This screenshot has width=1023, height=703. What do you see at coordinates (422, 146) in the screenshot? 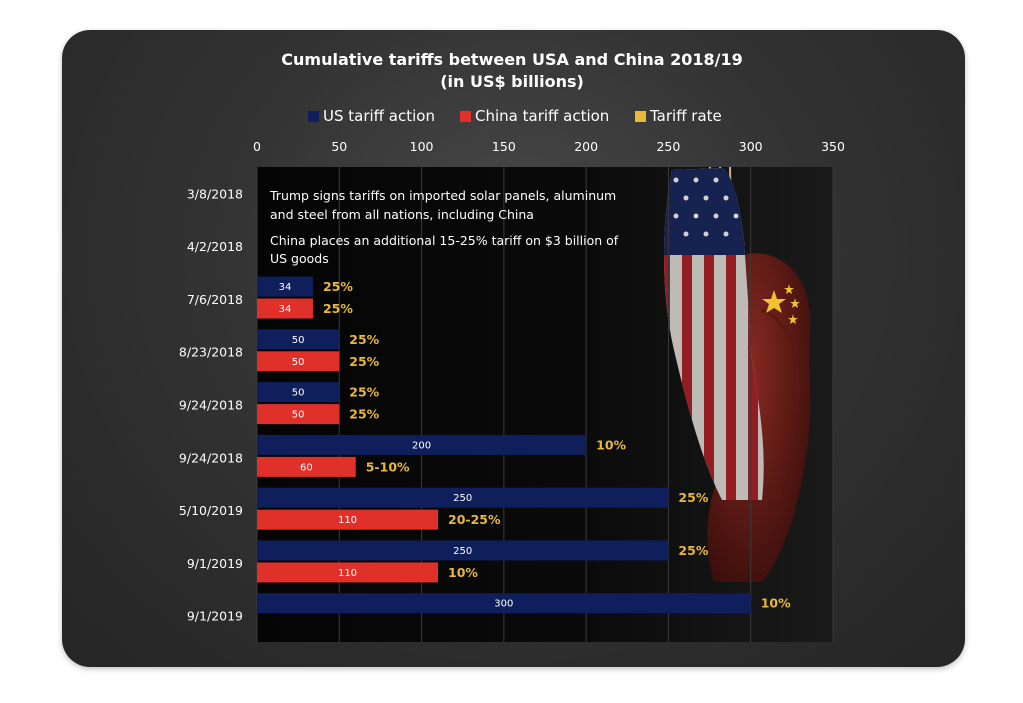
I see `x-tick-label: 100` at bounding box center [422, 146].